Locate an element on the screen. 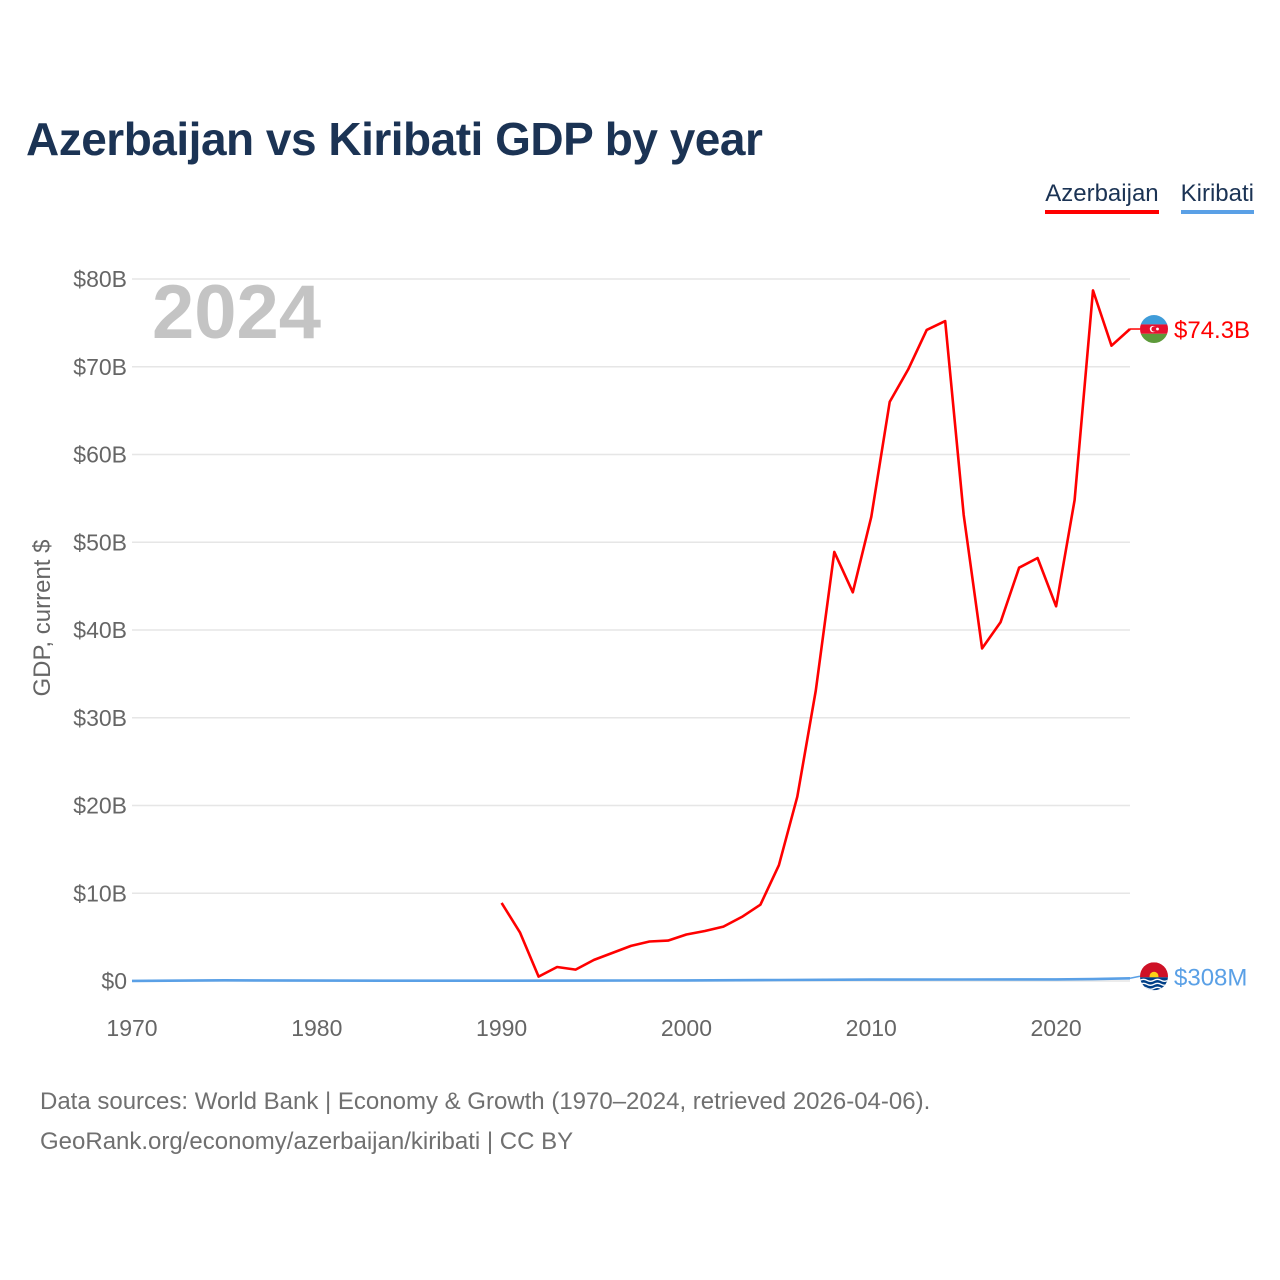 The image size is (1280, 1280). legend: Azerbaijan Kiribati is located at coordinates (1149, 197).